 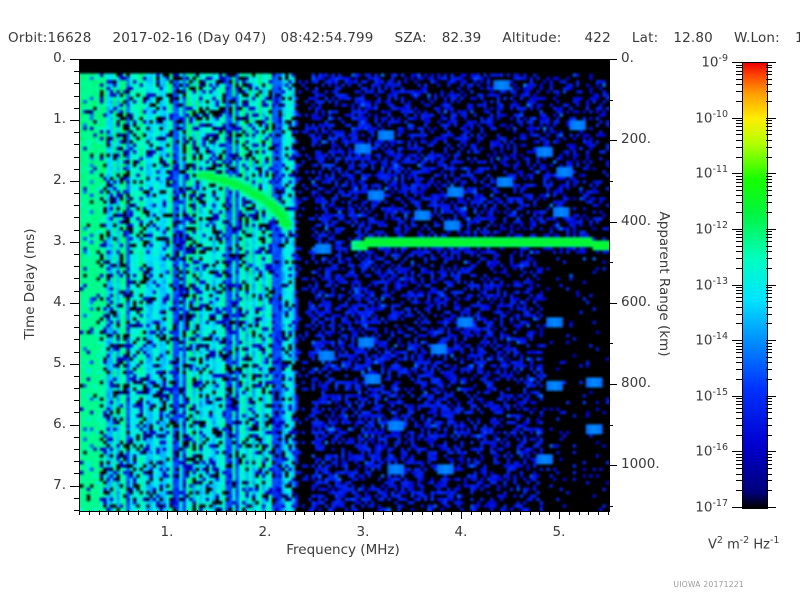 What do you see at coordinates (559, 532) in the screenshot?
I see `x-axis-tick-label: 5.` at bounding box center [559, 532].